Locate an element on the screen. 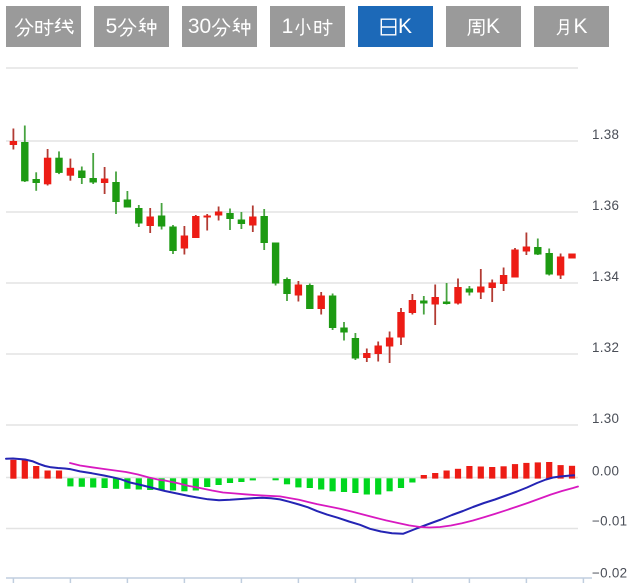 The image size is (640, 585). svg-text: 1.34 is located at coordinates (606, 276).